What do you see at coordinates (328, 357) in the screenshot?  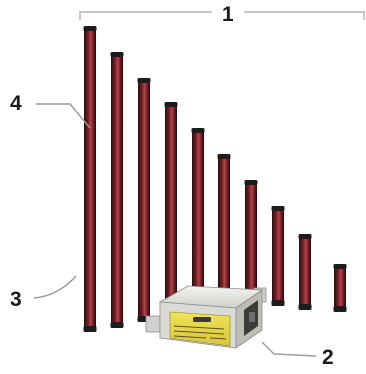 I see `callout-2: 2` at bounding box center [328, 357].